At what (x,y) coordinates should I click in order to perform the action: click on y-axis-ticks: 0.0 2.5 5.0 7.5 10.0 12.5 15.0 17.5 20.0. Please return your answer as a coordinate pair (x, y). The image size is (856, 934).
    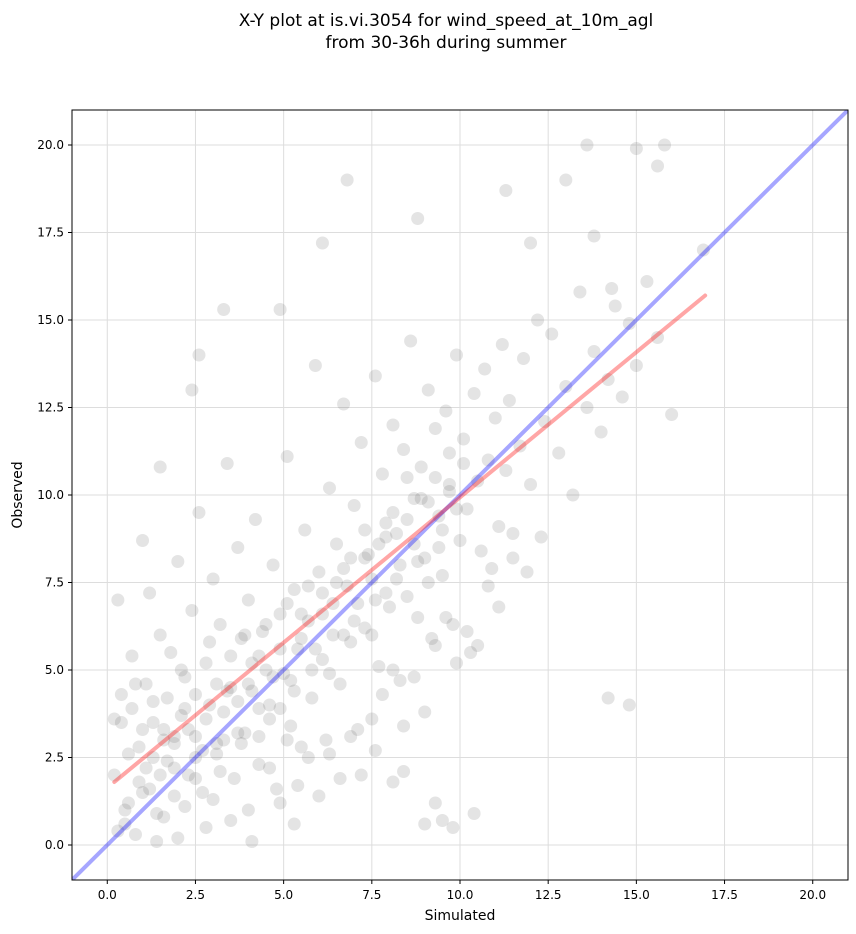
    Looking at the image, I should click on (54, 495).